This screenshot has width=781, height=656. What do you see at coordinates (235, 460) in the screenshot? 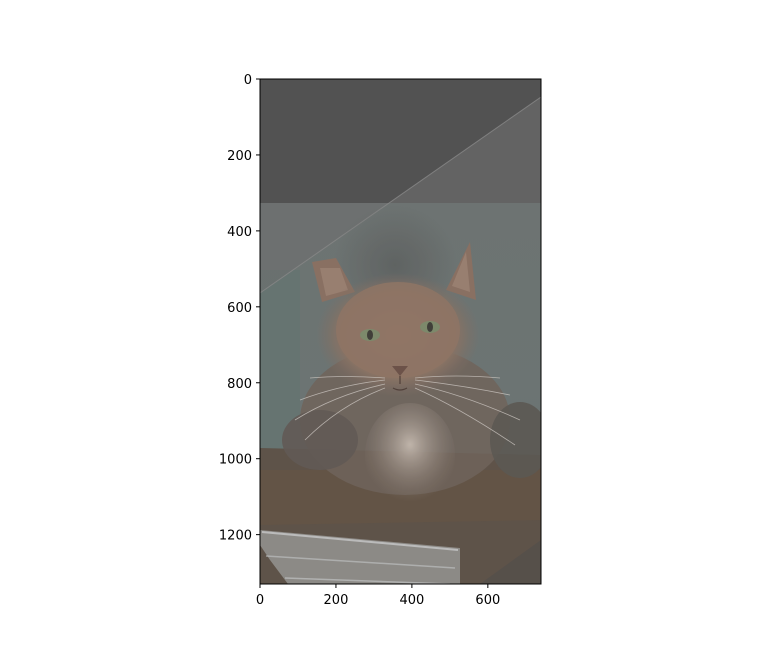
I see `y-tick-label: 1000` at bounding box center [235, 460].